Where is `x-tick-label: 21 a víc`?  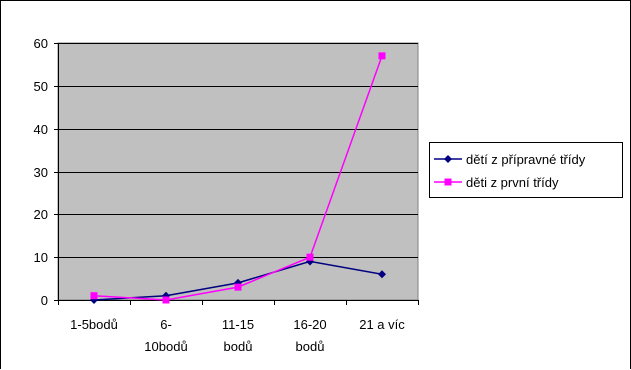 x-tick-label: 21 a víc is located at coordinates (382, 324).